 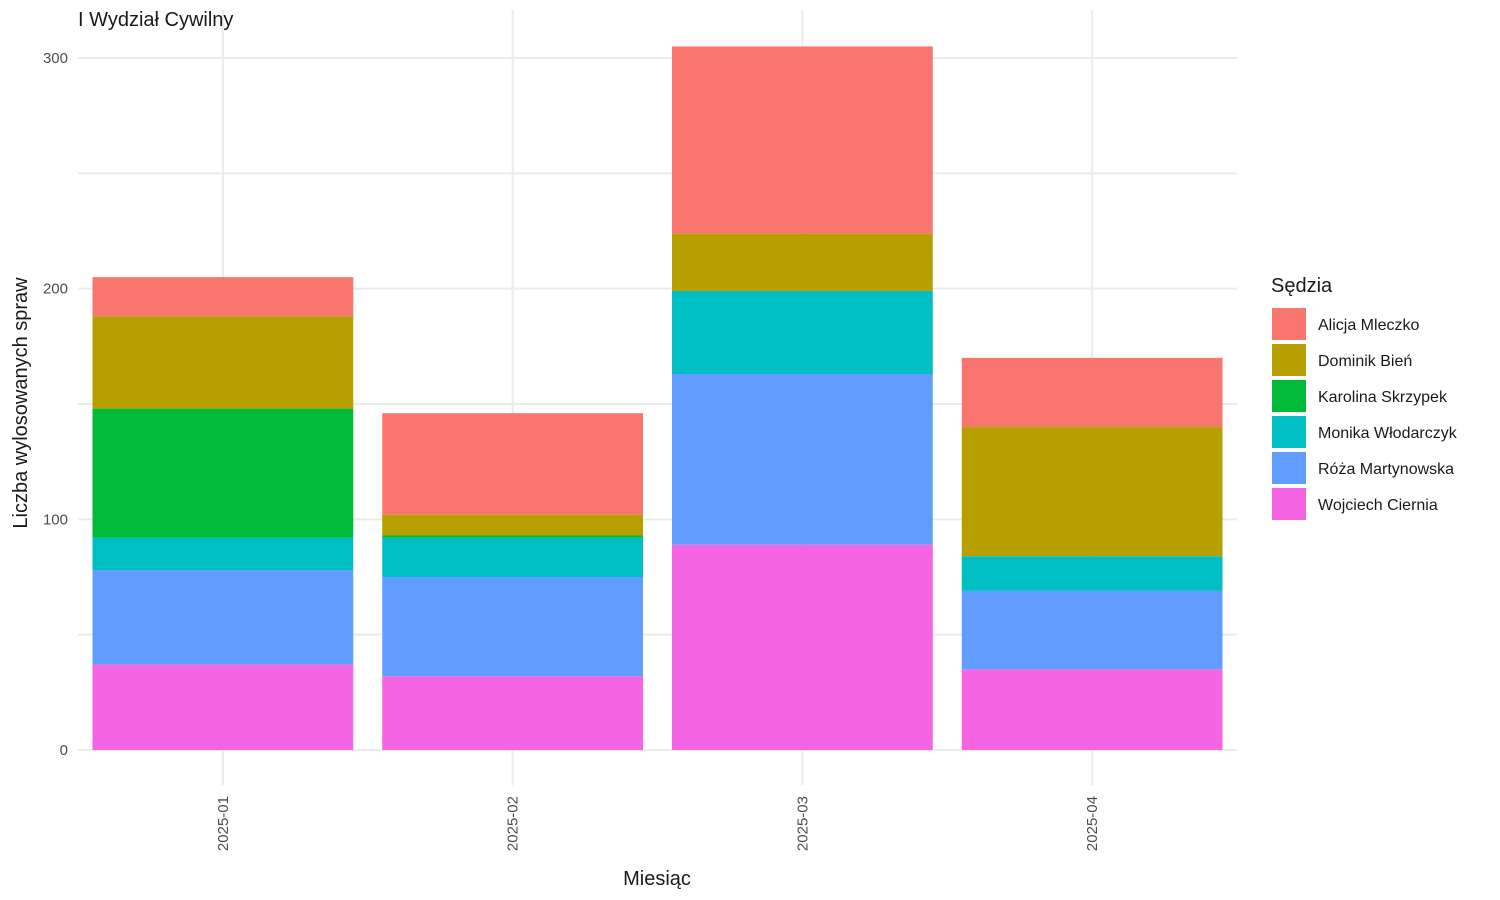 What do you see at coordinates (1383, 397) in the screenshot?
I see `legend-label: Karolina Skrzypek` at bounding box center [1383, 397].